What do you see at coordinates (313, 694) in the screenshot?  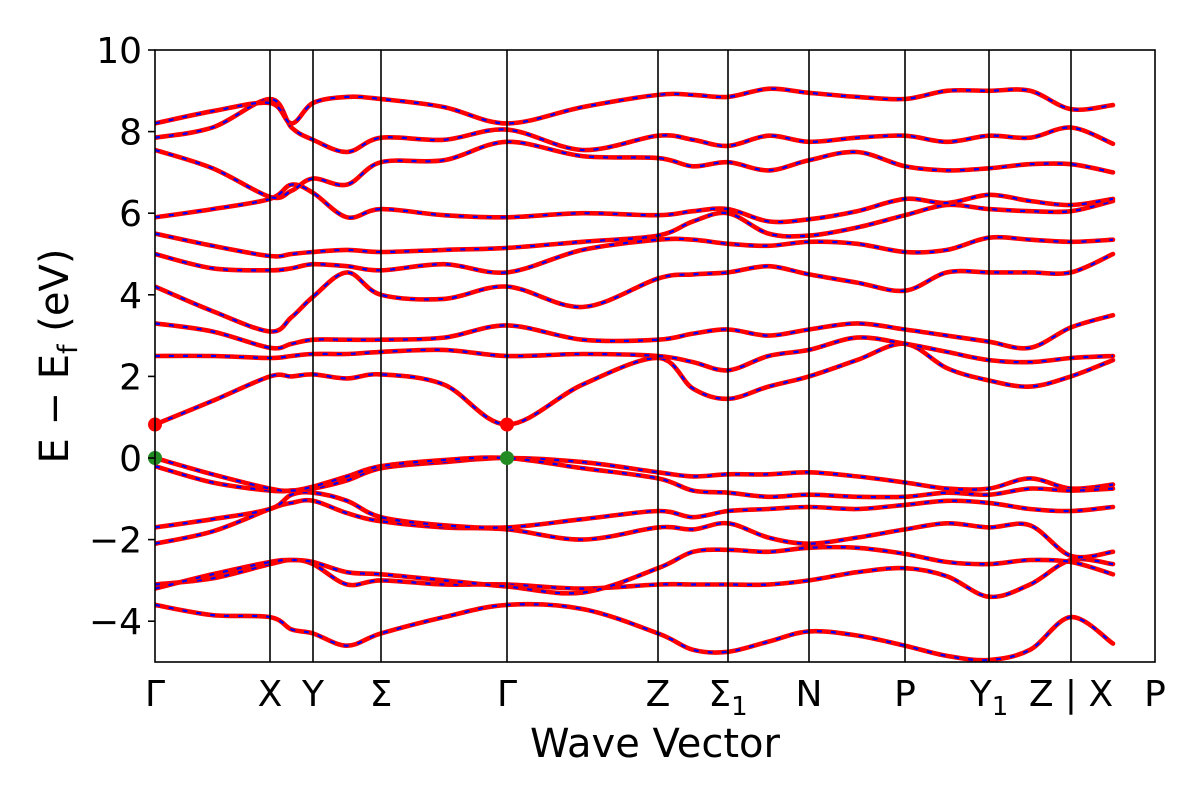 I see `x-tick-label: Y` at bounding box center [313, 694].